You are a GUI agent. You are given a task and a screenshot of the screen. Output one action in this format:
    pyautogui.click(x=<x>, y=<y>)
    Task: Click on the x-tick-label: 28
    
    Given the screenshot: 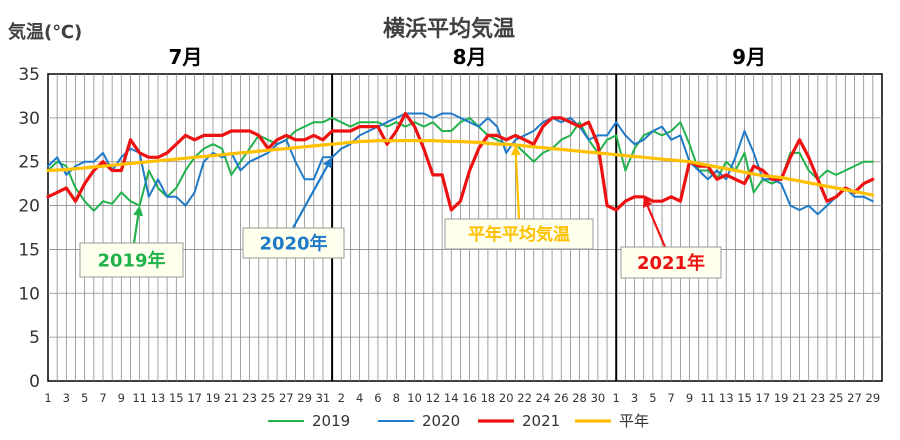 What is the action you would take?
    pyautogui.click(x=579, y=398)
    